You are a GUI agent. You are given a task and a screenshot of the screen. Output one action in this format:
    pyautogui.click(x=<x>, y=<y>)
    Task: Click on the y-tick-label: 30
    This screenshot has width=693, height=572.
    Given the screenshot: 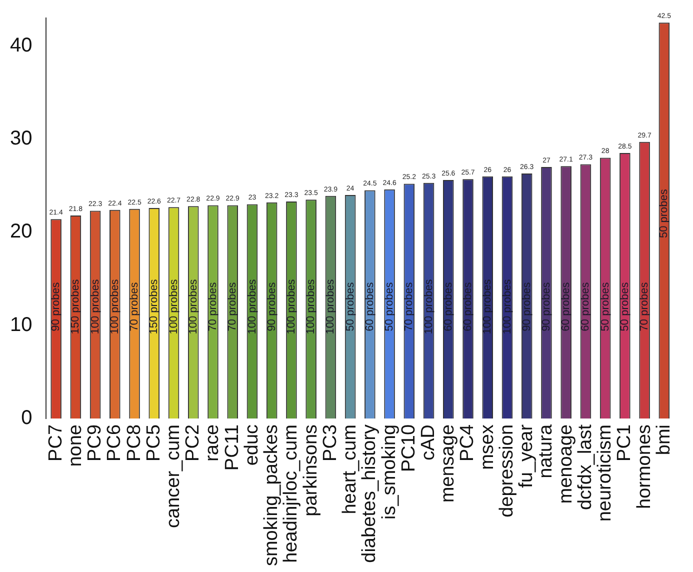 What is the action you would take?
    pyautogui.click(x=21, y=139)
    